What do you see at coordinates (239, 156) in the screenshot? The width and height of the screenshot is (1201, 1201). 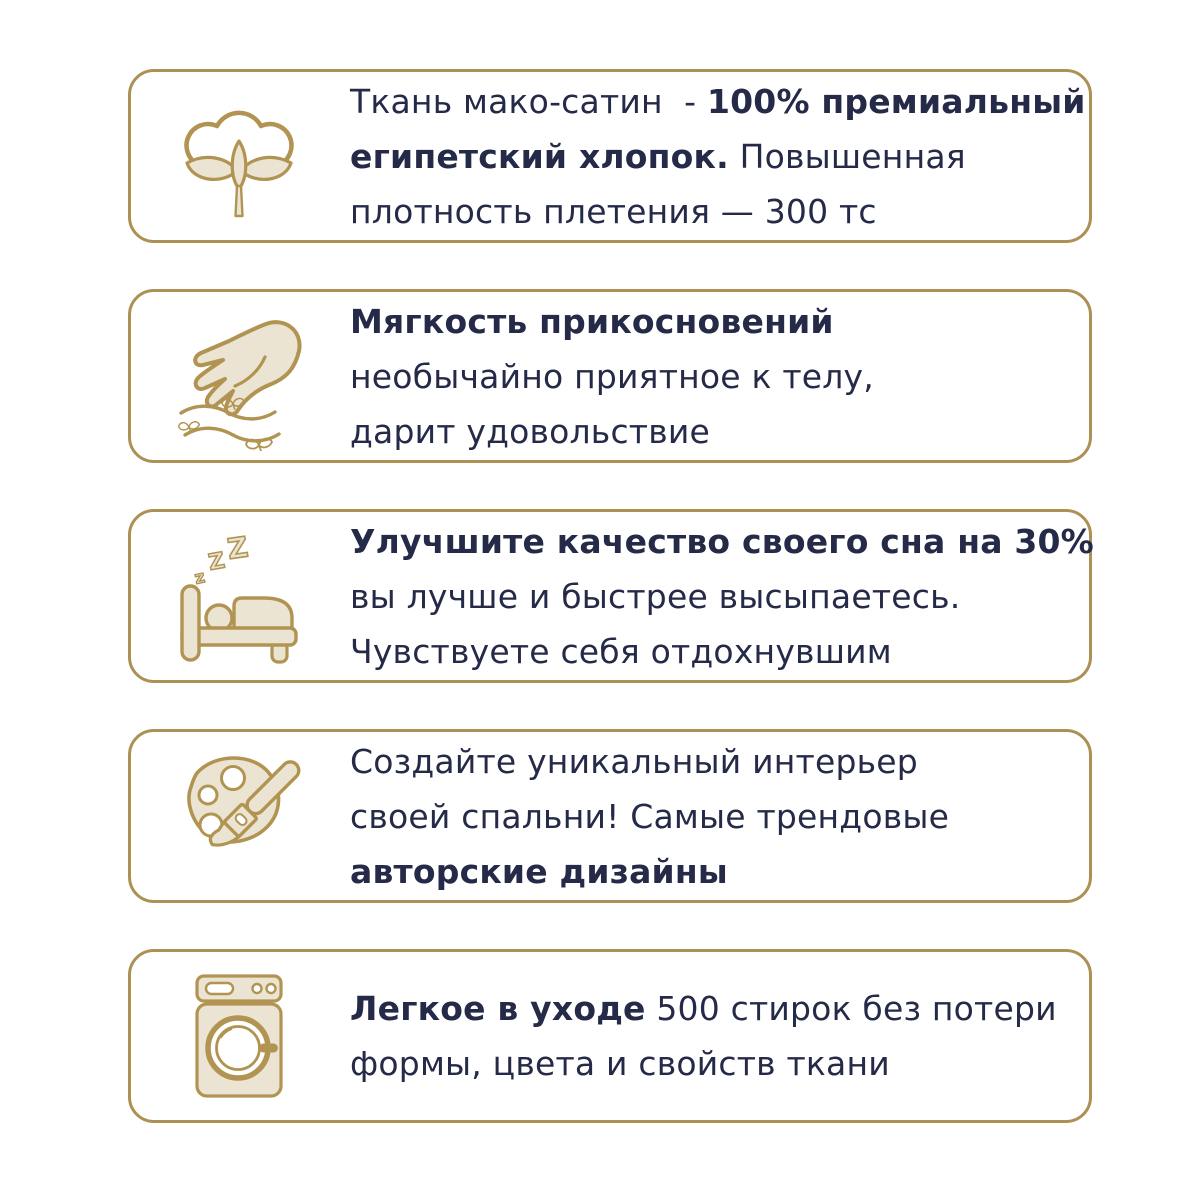 I see `cotton-flower-icon` at bounding box center [239, 156].